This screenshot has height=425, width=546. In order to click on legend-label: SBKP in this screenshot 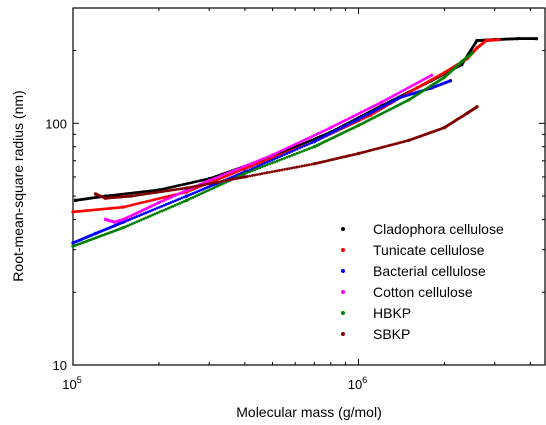, I will do `click(391, 334)`.